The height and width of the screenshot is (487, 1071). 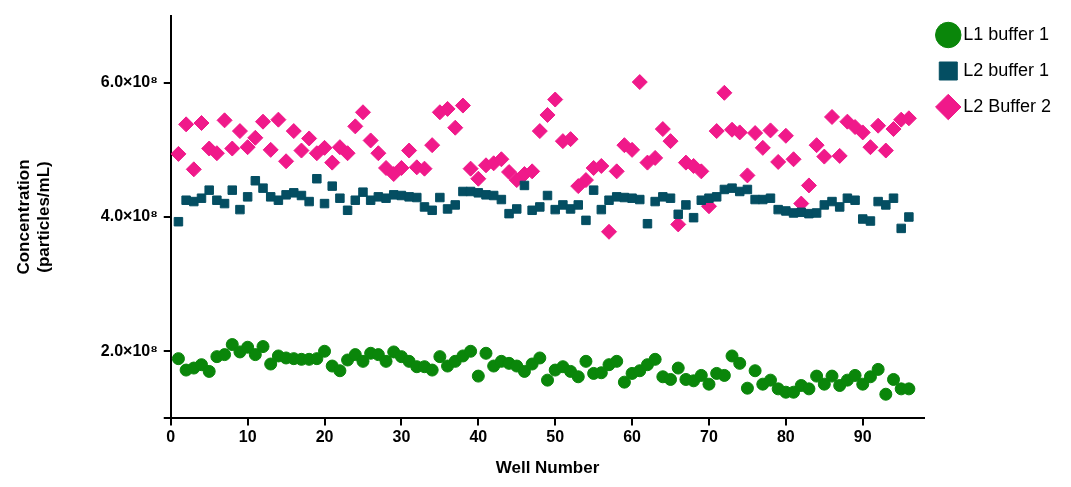 I want to click on x-tick-label: 70, so click(x=709, y=437).